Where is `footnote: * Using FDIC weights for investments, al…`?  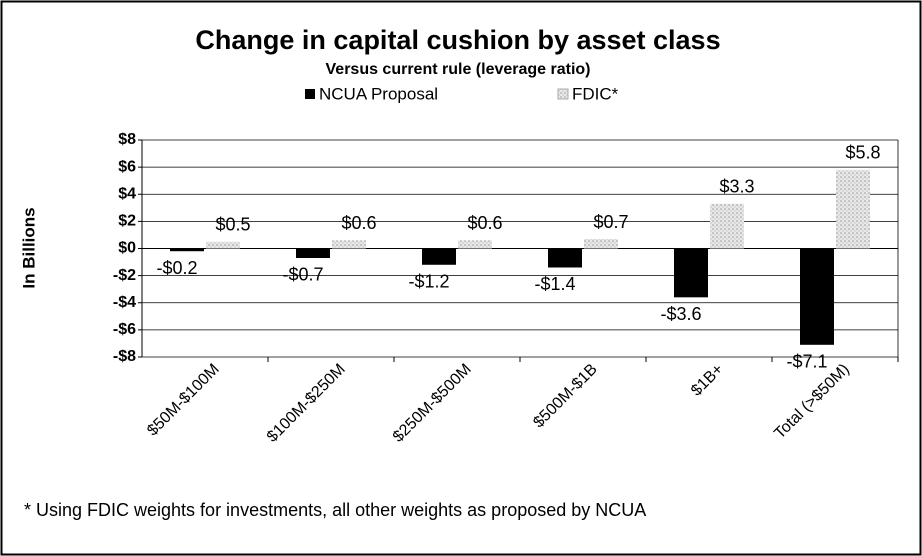 footnote: * Using FDIC weights for investments, al… is located at coordinates (335, 510).